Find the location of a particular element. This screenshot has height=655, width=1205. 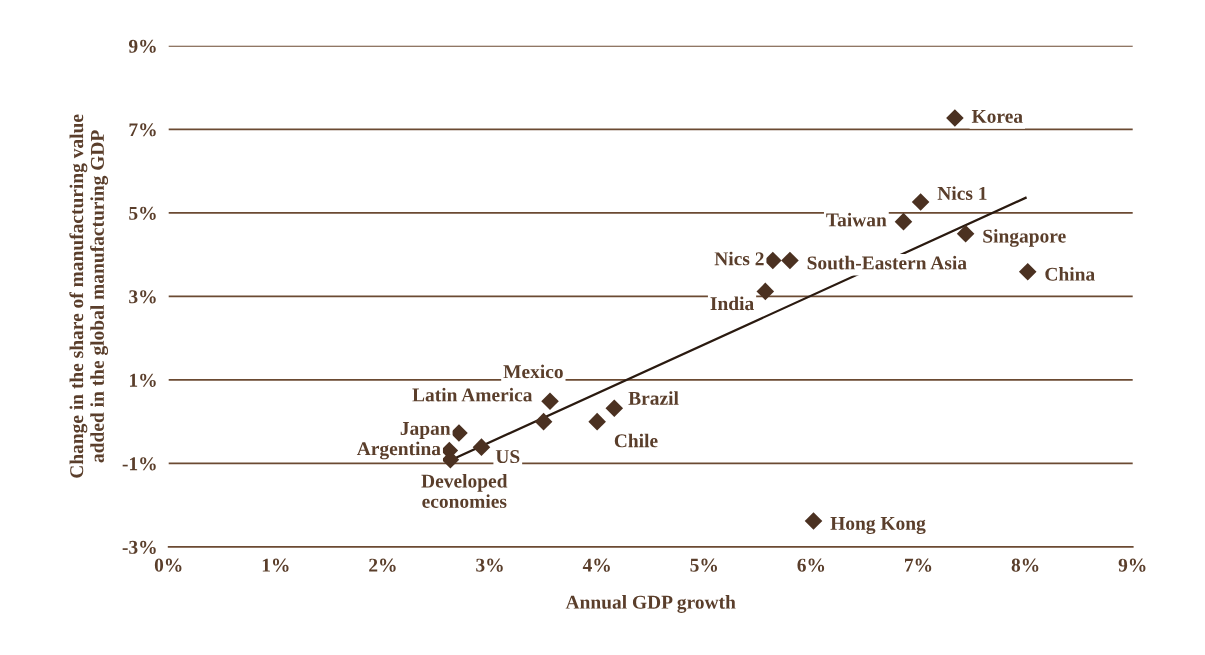

y-axis-title: Change in the share of manufacturing value added in the global manufacturing GDP is located at coordinates (89, 296).